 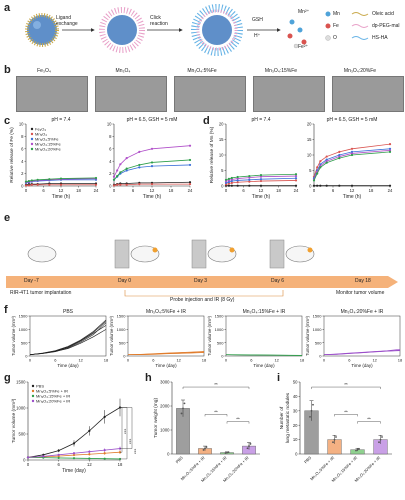 I want to click on f-xtick-label: 0, so click(x=30, y=360).